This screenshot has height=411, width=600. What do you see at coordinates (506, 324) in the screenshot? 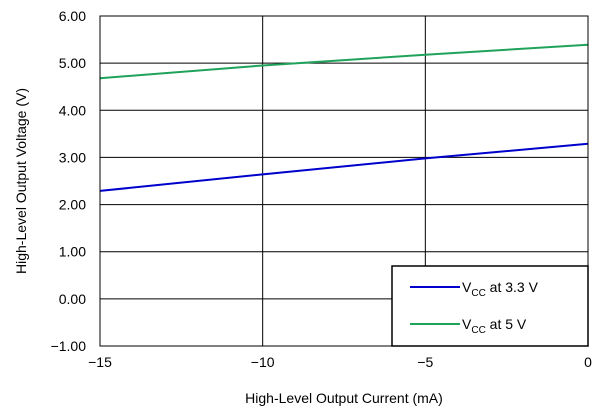
I see `legend-entry-rest: at 5 V` at bounding box center [506, 324].